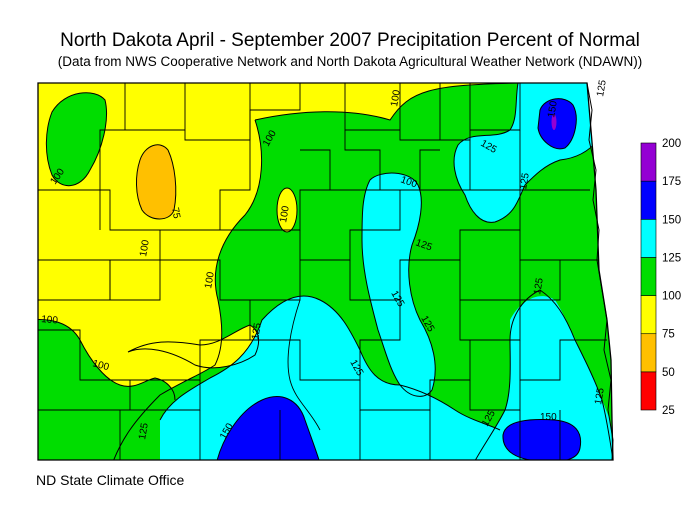 The height and width of the screenshot is (528, 700). Describe the element at coordinates (671, 297) in the screenshot. I see `legend-label: 100` at that location.